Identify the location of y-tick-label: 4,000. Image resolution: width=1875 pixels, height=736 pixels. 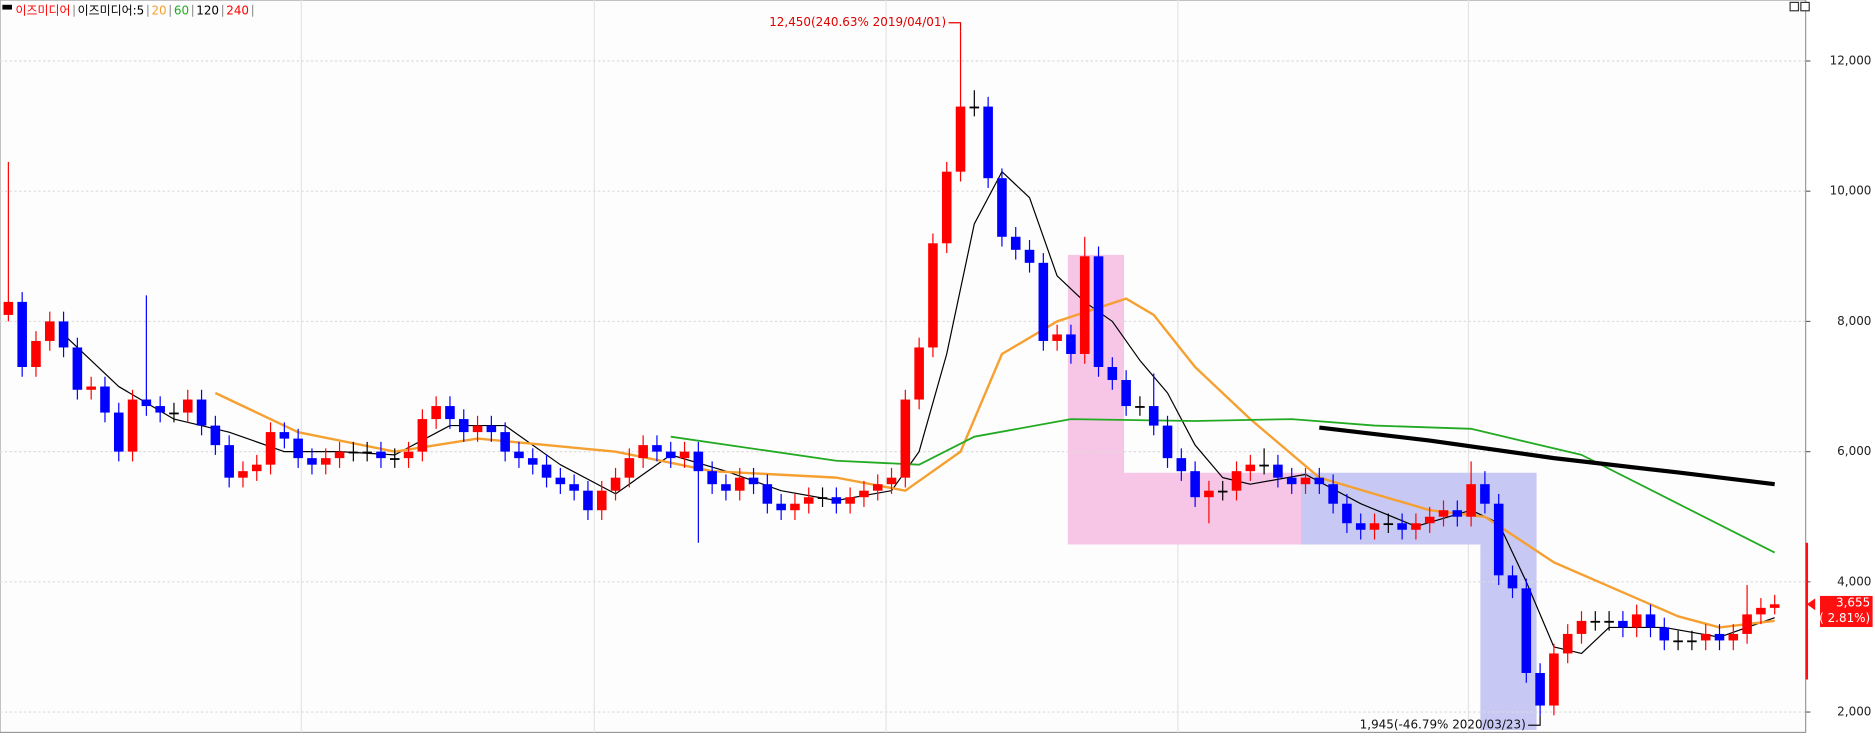
(1854, 581).